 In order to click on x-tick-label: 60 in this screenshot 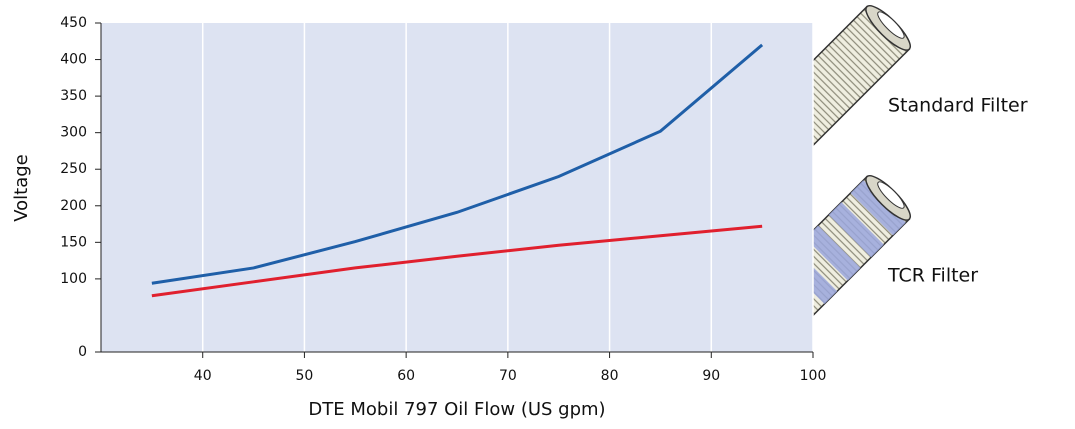, I will do `click(406, 376)`.